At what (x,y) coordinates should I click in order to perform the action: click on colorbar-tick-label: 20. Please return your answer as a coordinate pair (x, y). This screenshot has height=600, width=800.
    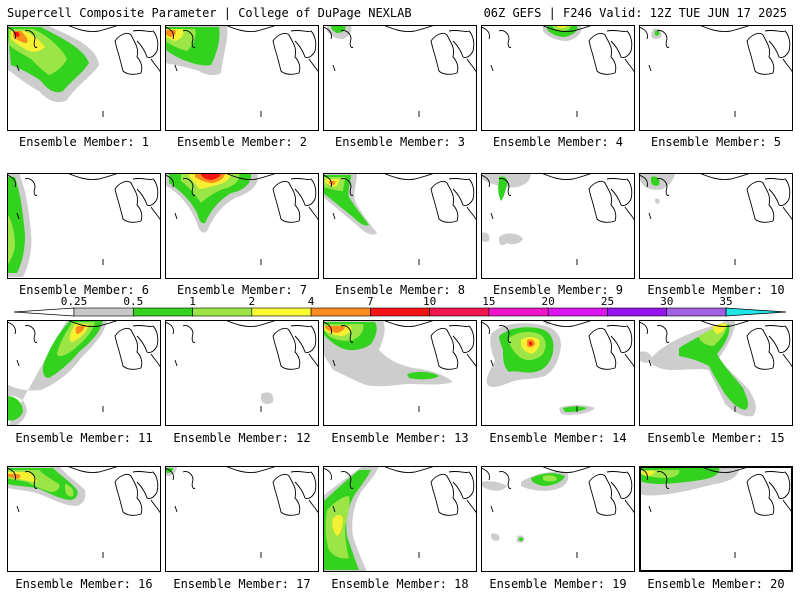
    Looking at the image, I should click on (548, 301).